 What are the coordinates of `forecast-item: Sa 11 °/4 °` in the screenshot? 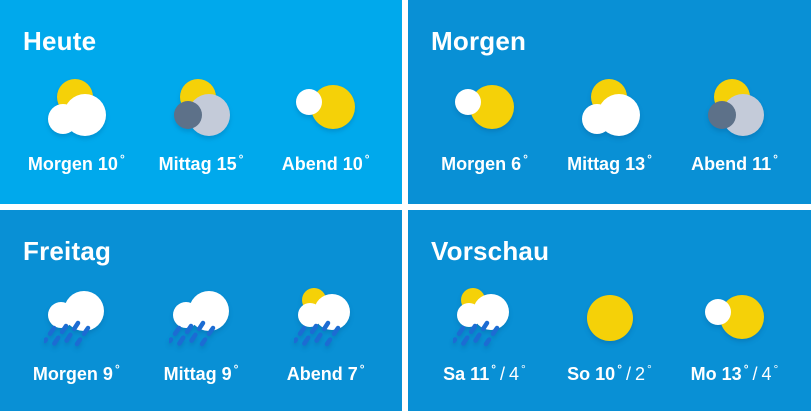 It's located at (484, 335).